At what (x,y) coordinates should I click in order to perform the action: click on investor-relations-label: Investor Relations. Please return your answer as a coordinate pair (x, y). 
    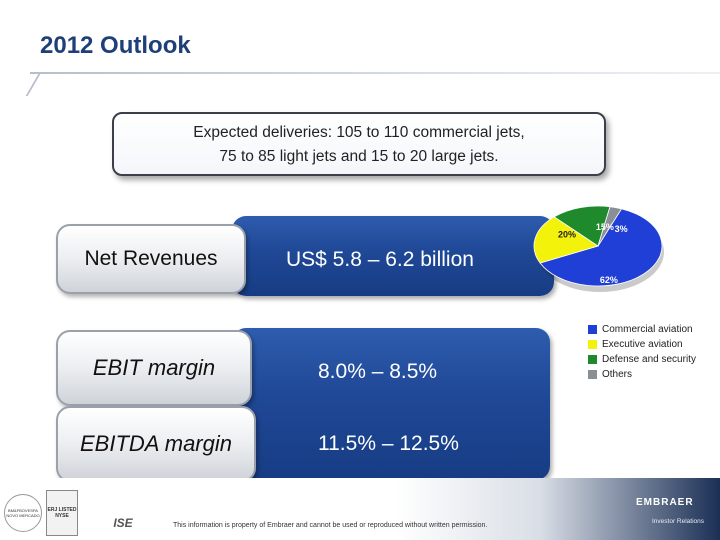
    Looking at the image, I should click on (678, 521).